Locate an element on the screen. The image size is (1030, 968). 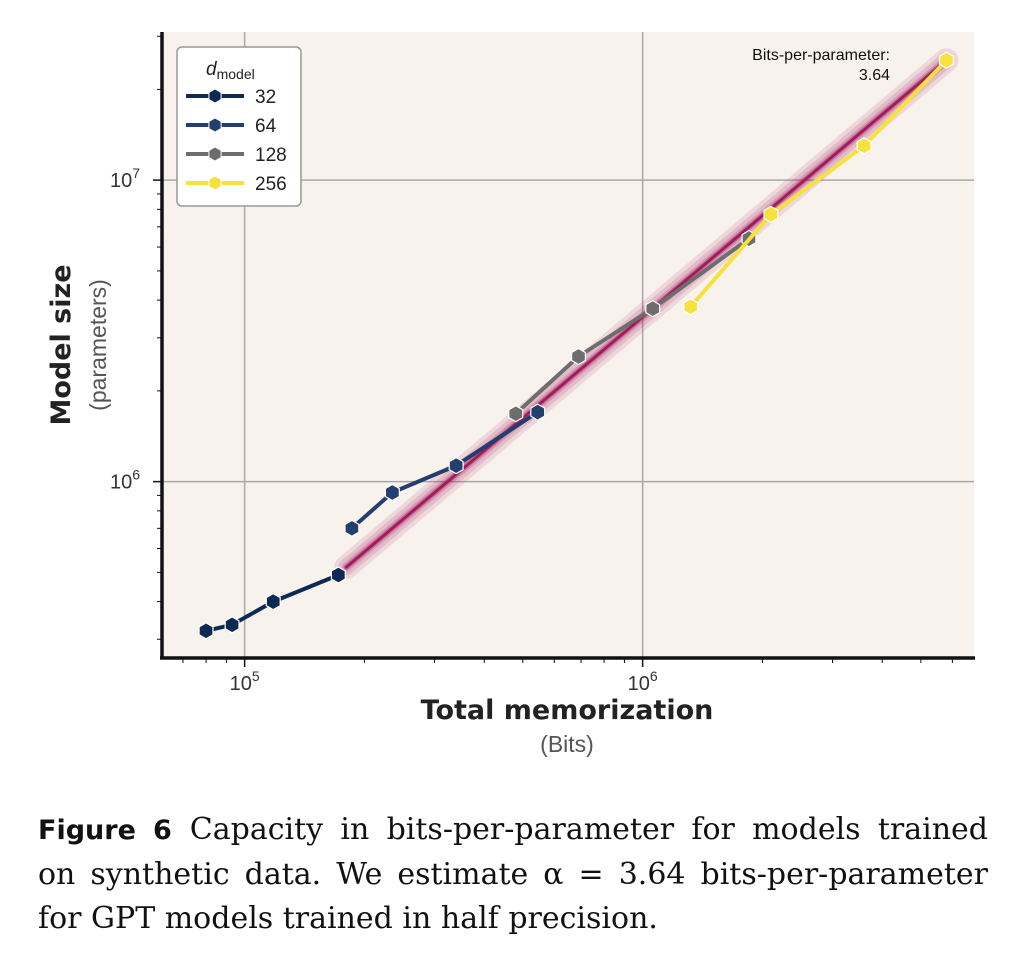
legend-title-sub: model is located at coordinates (236, 74).